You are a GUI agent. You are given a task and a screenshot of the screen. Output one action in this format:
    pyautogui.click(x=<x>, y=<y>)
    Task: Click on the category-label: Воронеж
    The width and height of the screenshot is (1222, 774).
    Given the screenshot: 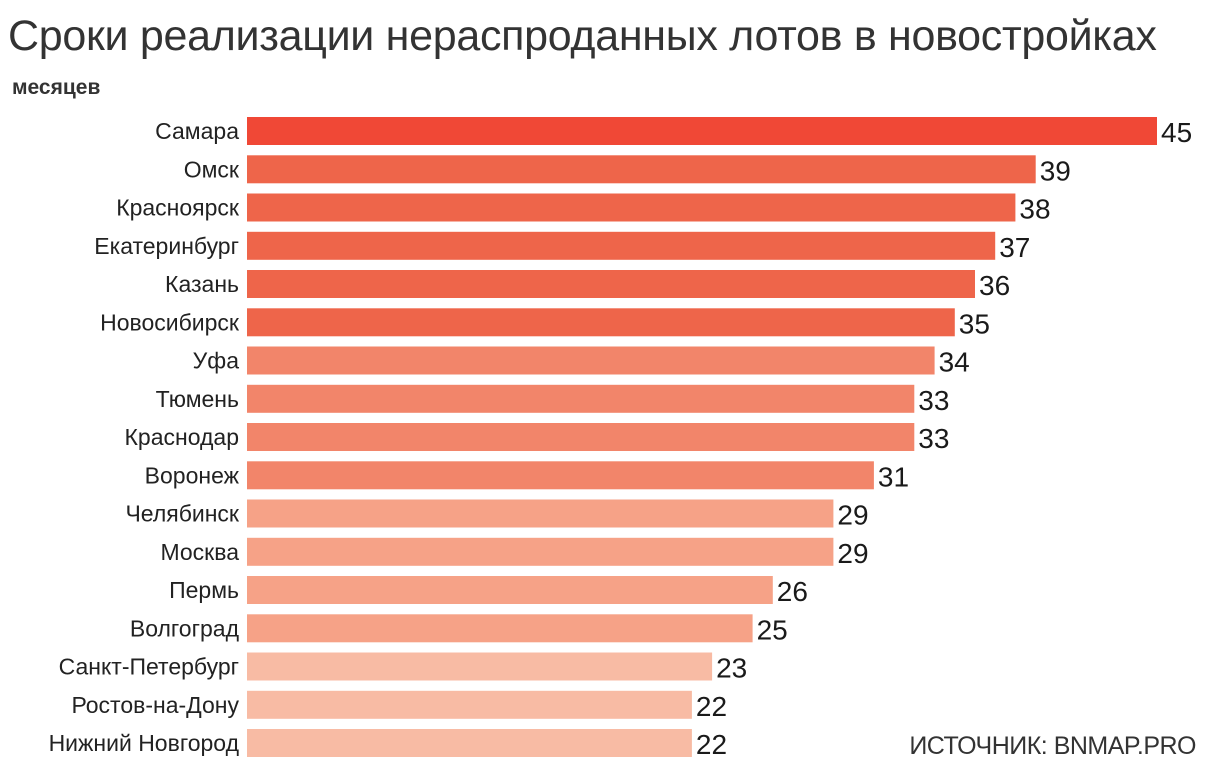 What is the action you would take?
    pyautogui.click(x=192, y=475)
    